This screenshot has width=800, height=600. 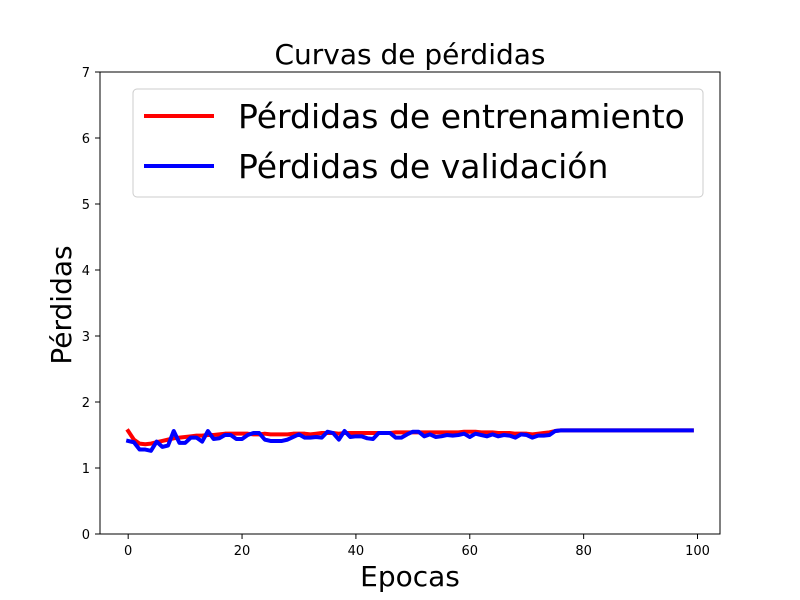 What do you see at coordinates (128, 551) in the screenshot?
I see `x-tick-label: 0` at bounding box center [128, 551].